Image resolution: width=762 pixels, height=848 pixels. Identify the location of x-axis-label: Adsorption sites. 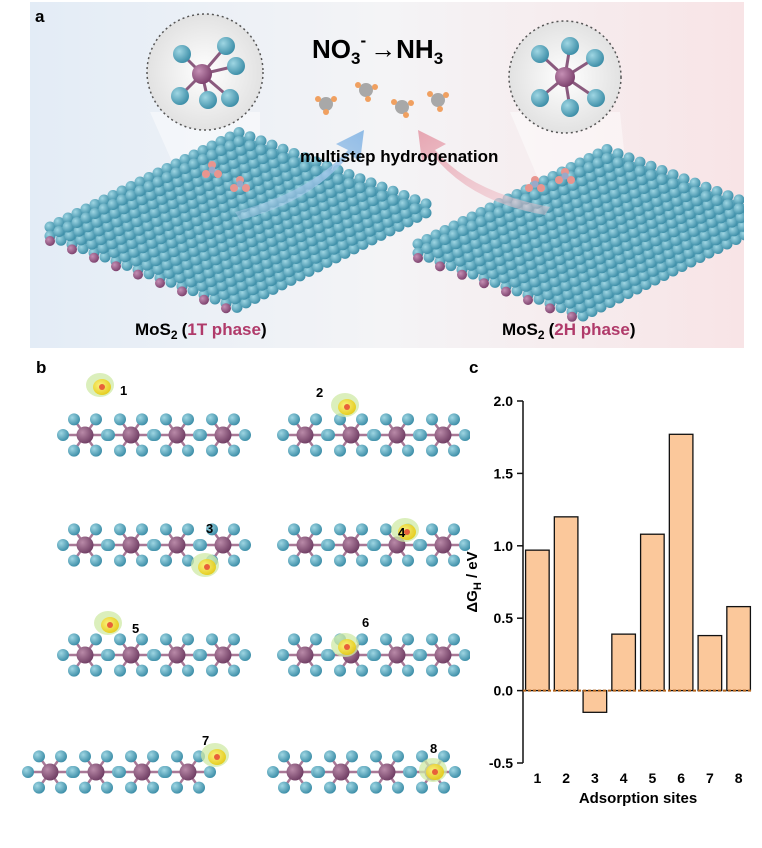
(638, 798).